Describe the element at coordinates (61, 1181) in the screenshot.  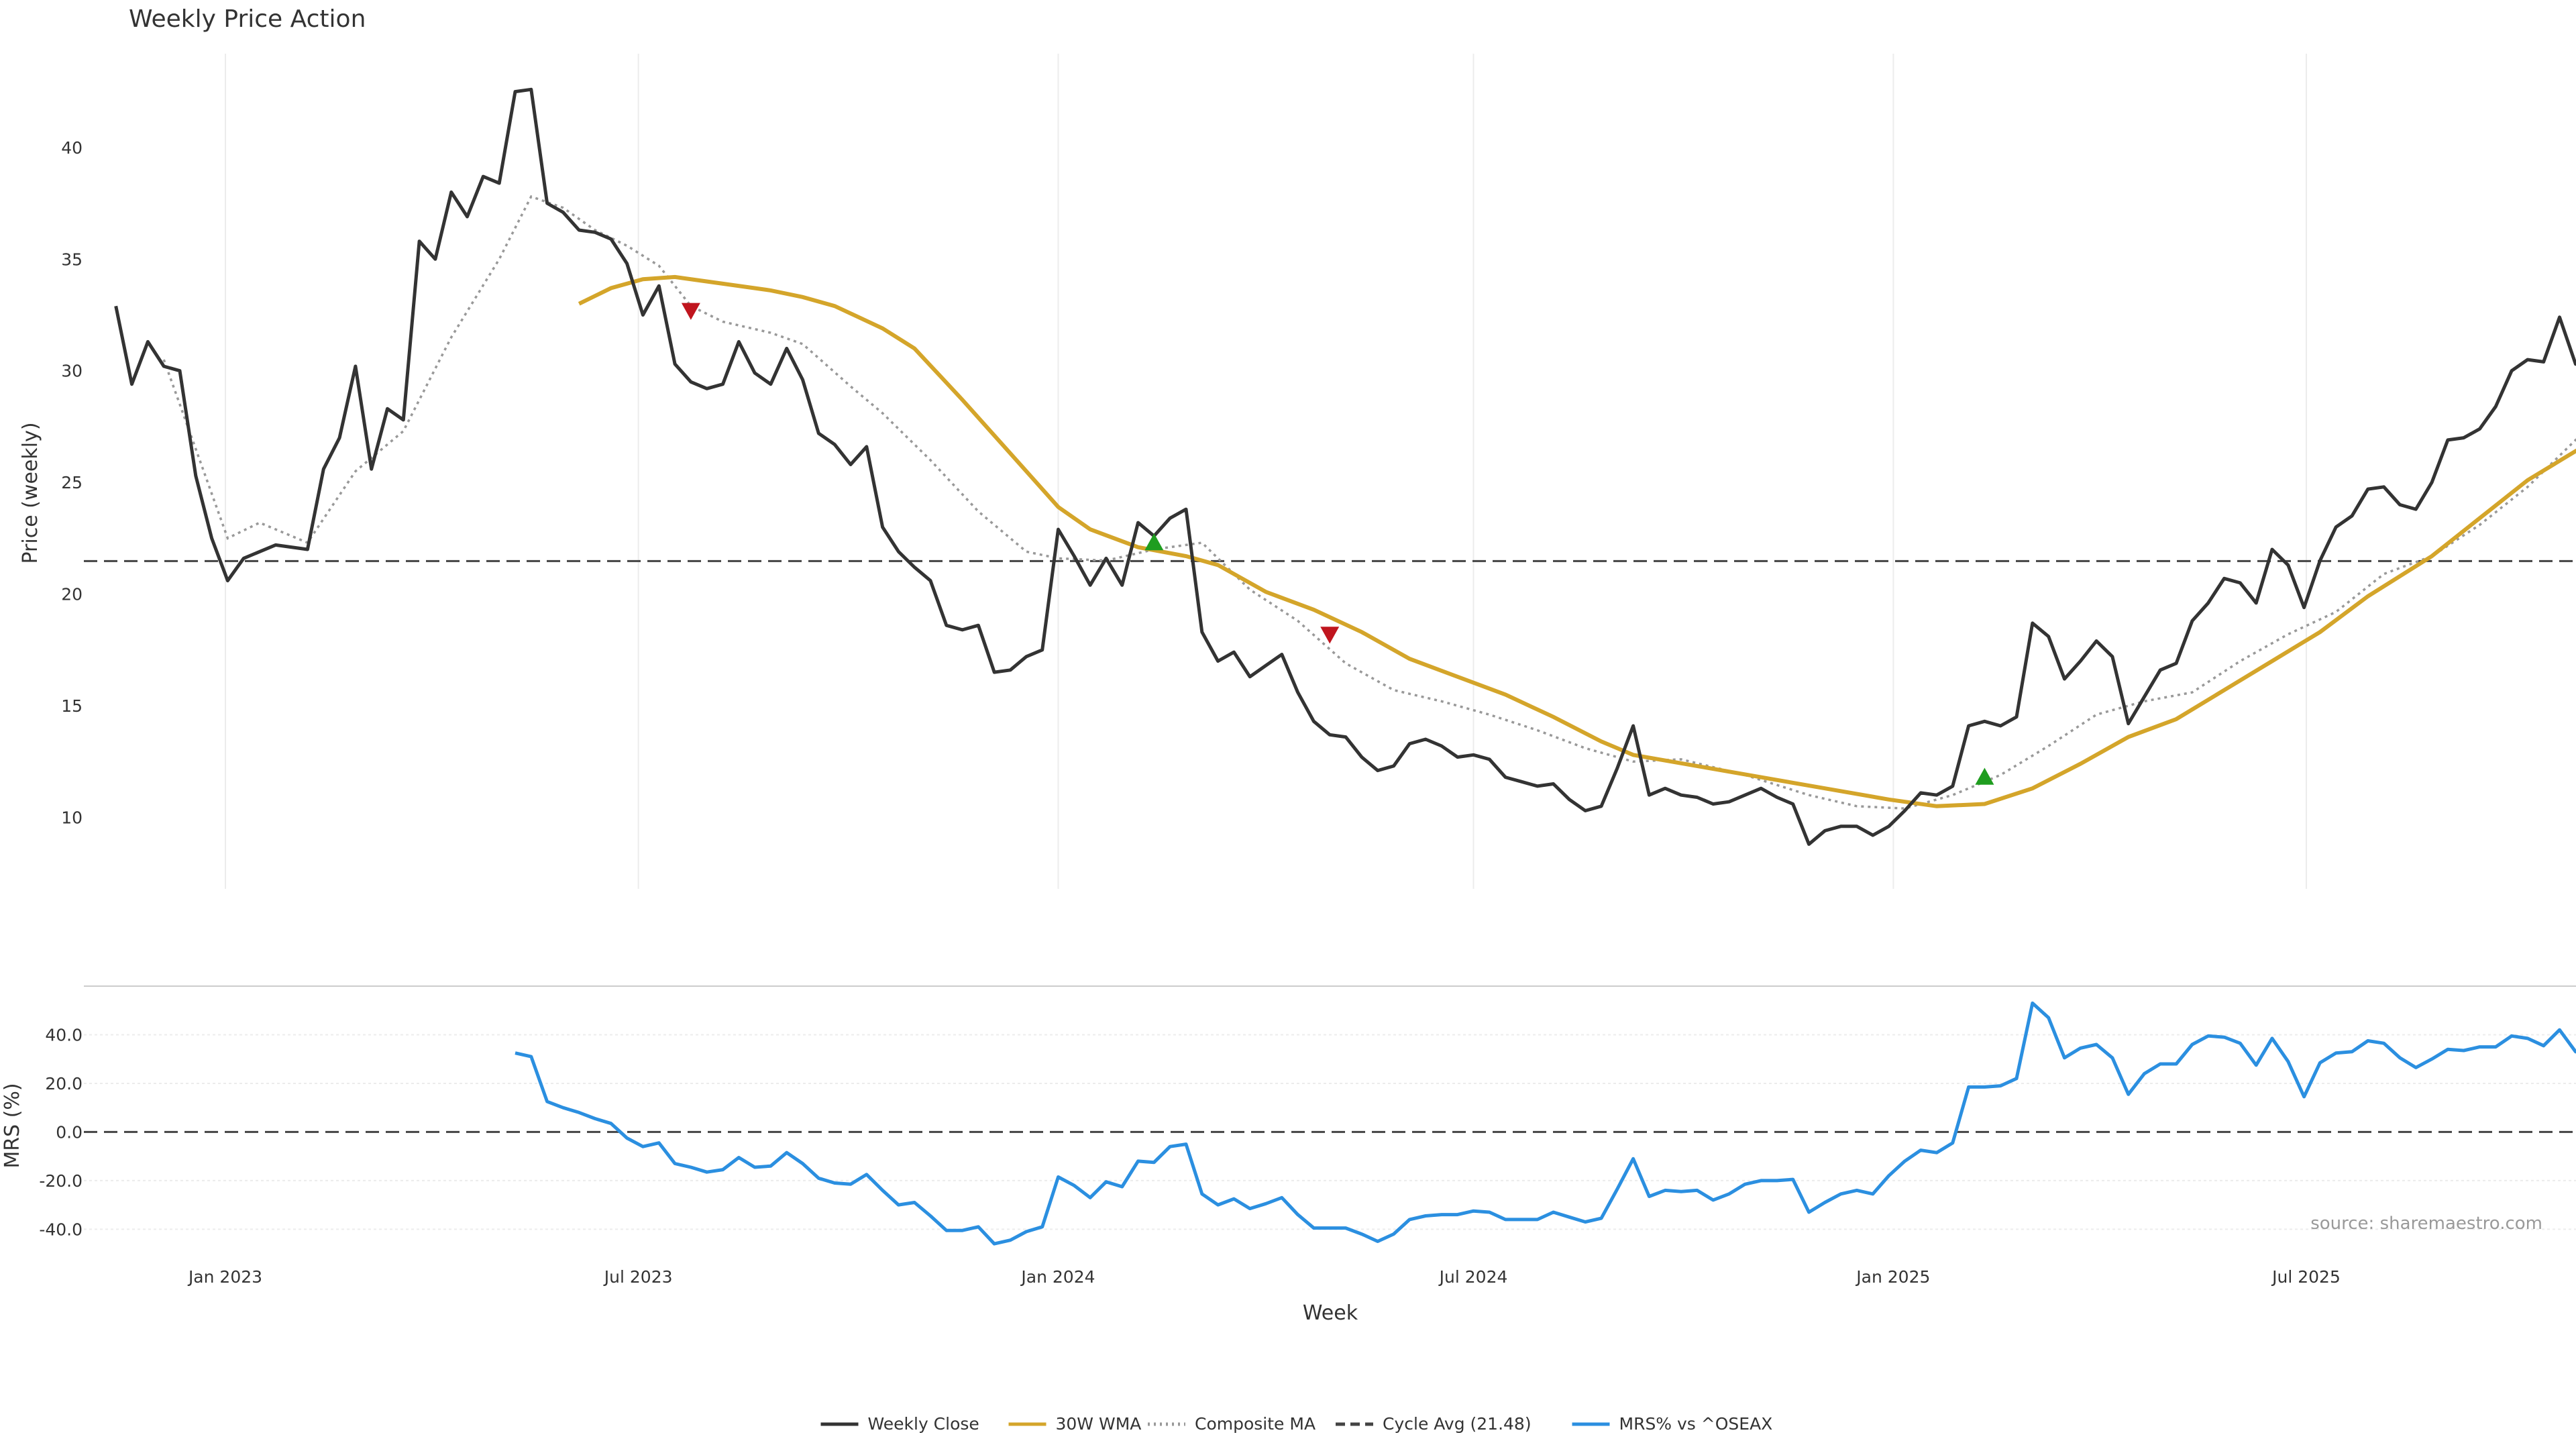
I see `mrs-y-tick-label: -20.0` at that location.